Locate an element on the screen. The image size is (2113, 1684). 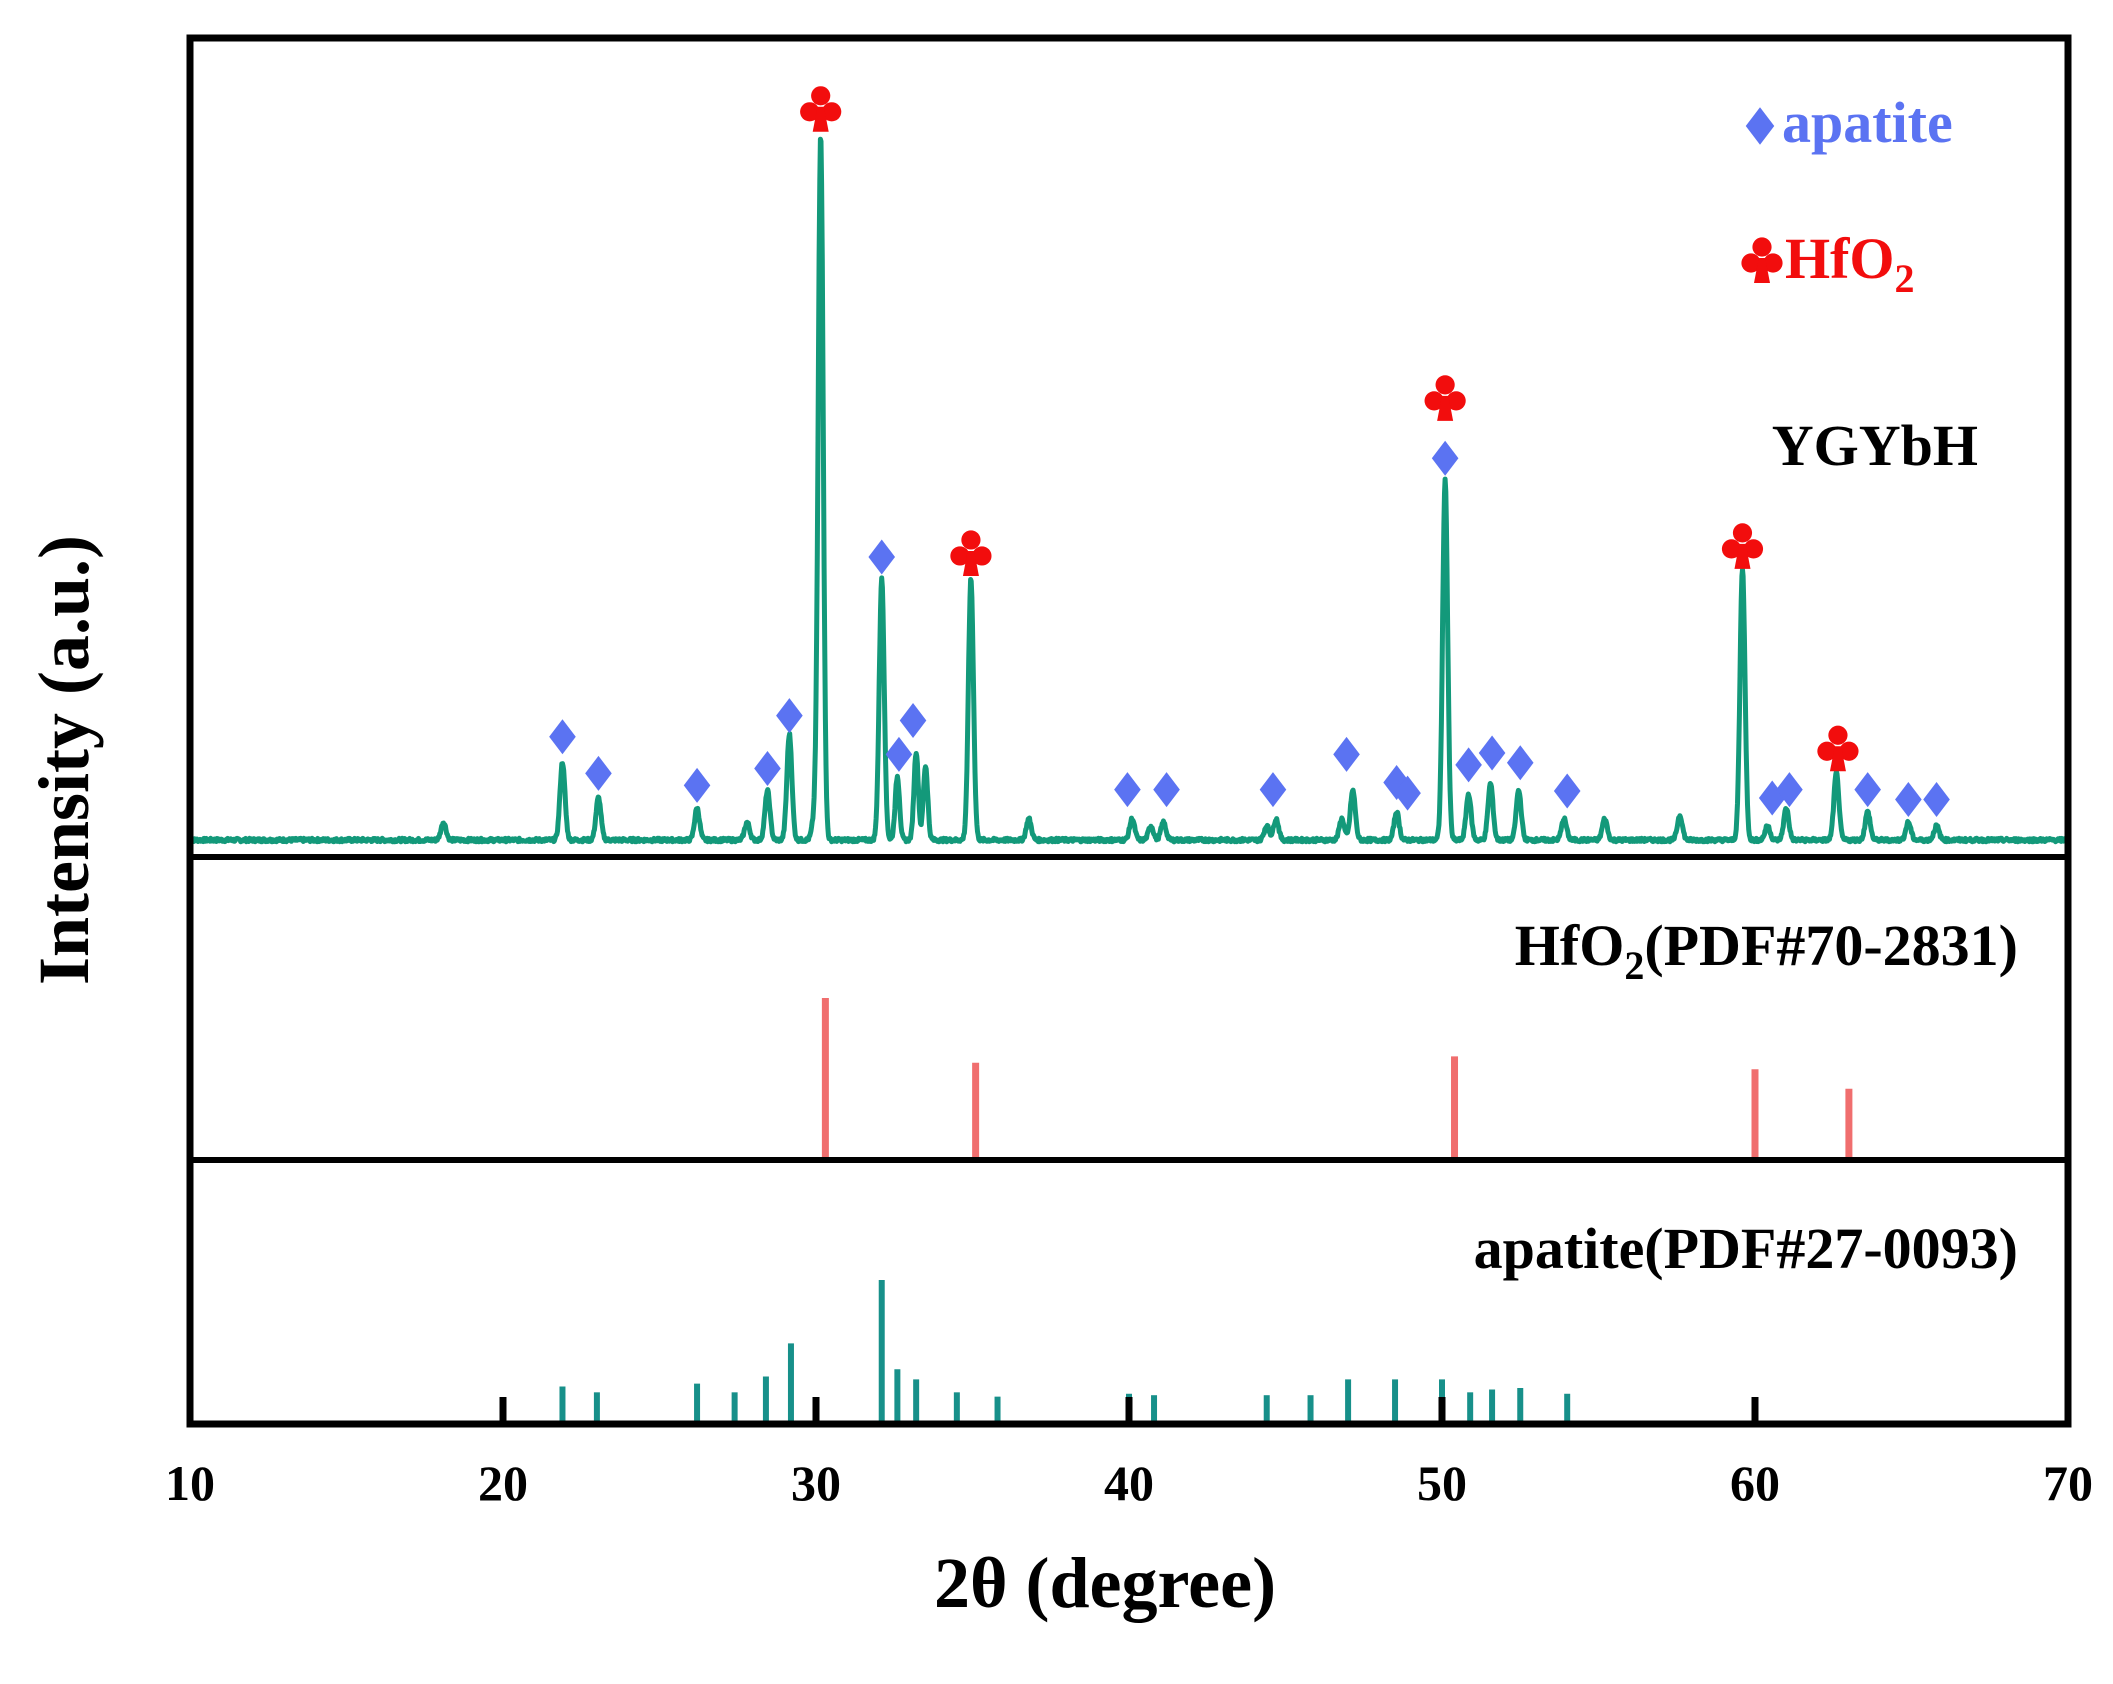
x-ticks is located at coordinates (1129, 1410).